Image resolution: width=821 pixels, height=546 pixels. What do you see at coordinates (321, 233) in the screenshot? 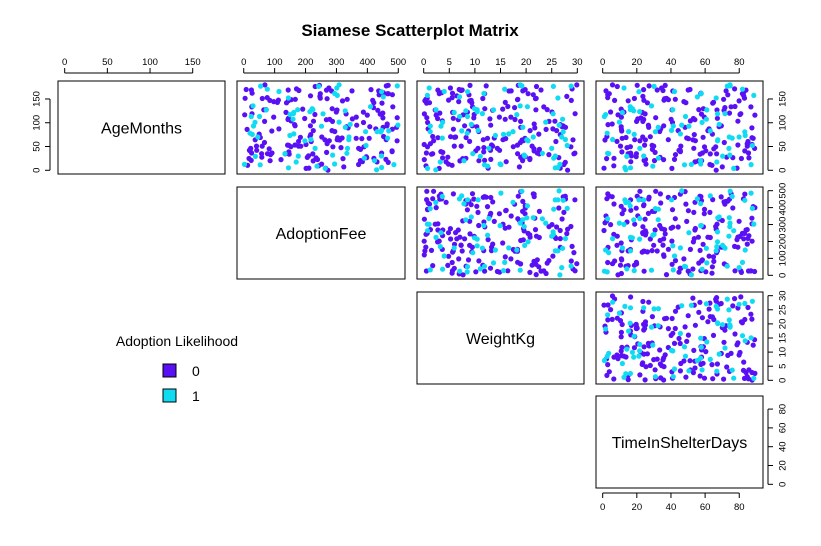
I see `panel-frame` at bounding box center [321, 233].